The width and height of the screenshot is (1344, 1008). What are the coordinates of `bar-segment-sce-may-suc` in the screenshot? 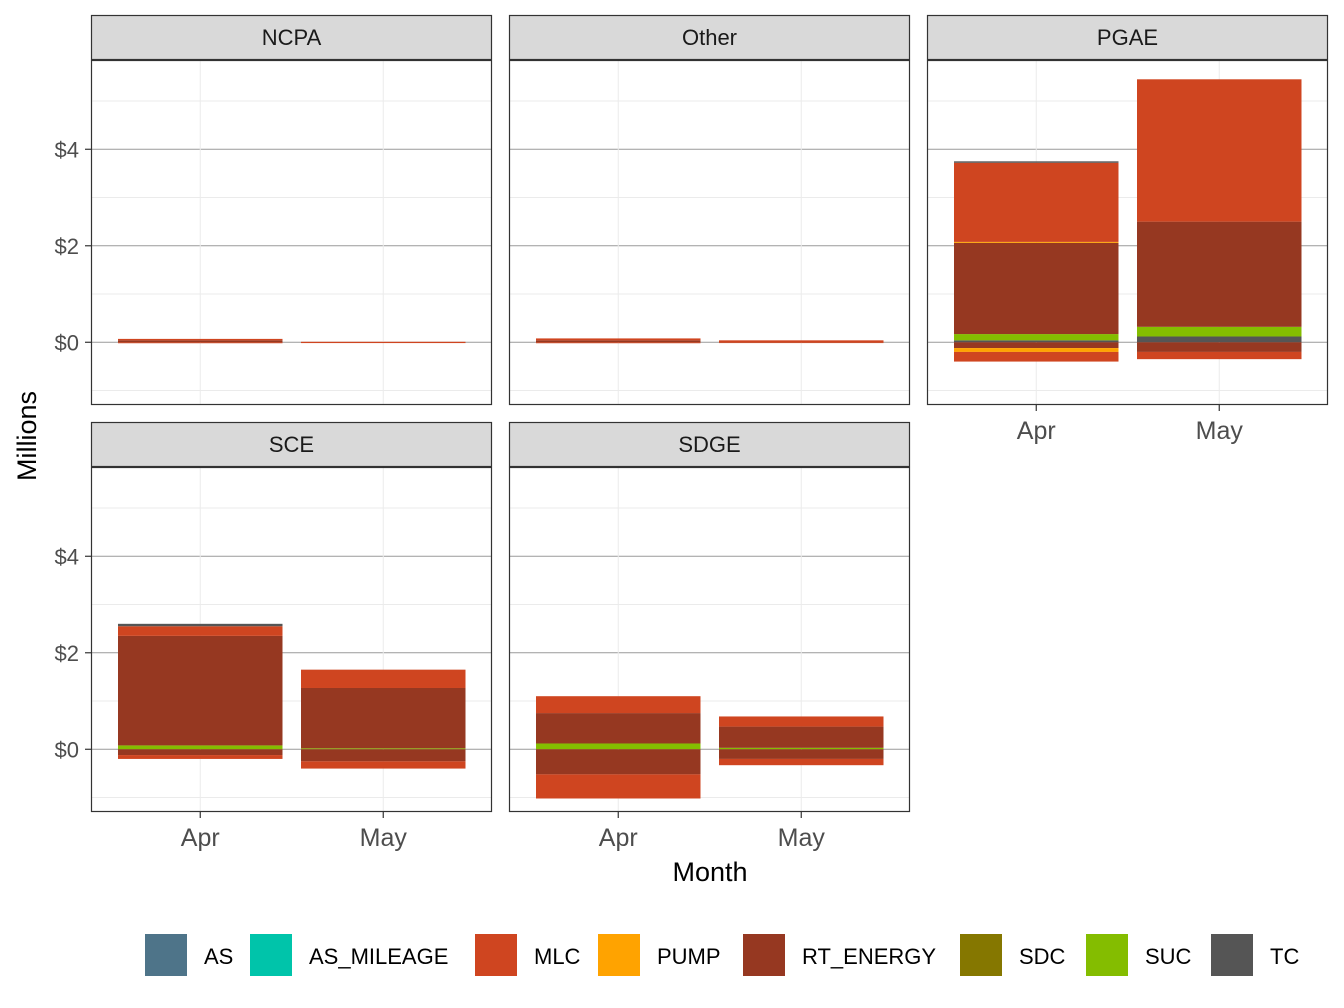 It's located at (383, 749).